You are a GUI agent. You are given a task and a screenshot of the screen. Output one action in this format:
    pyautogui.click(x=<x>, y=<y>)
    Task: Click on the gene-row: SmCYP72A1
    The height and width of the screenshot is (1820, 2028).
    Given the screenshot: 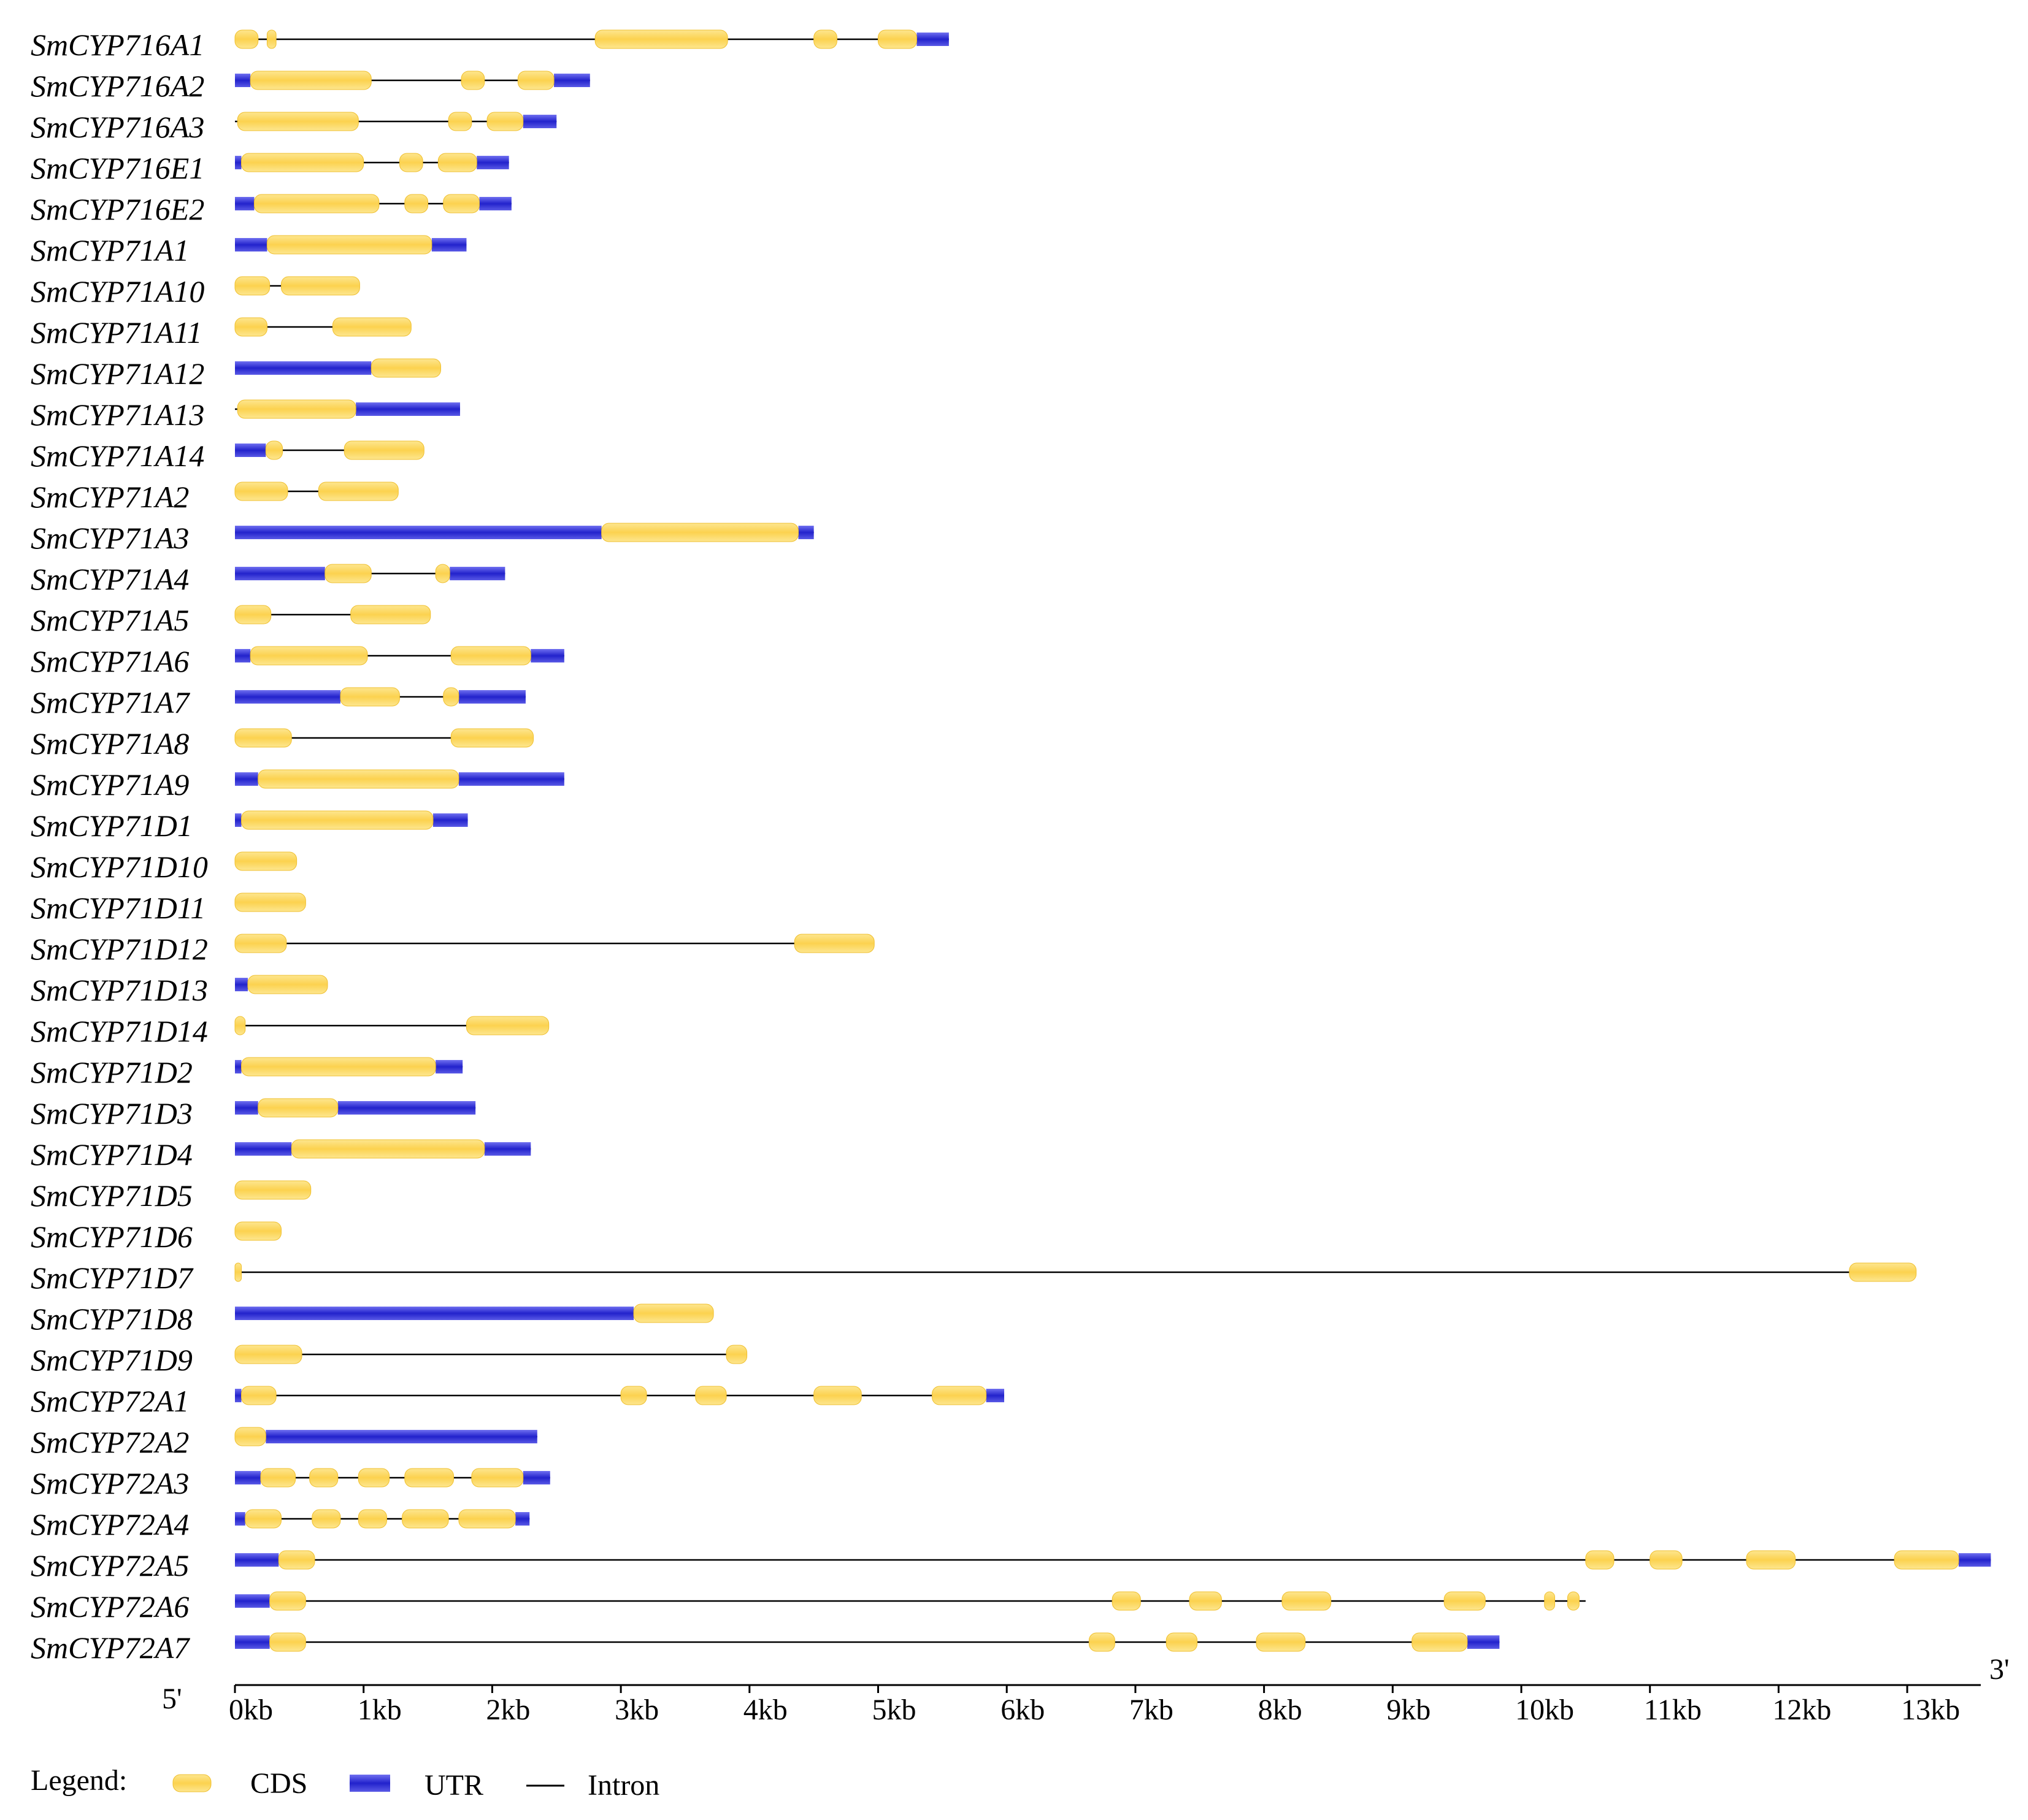 What is the action you would take?
    pyautogui.click(x=518, y=1401)
    